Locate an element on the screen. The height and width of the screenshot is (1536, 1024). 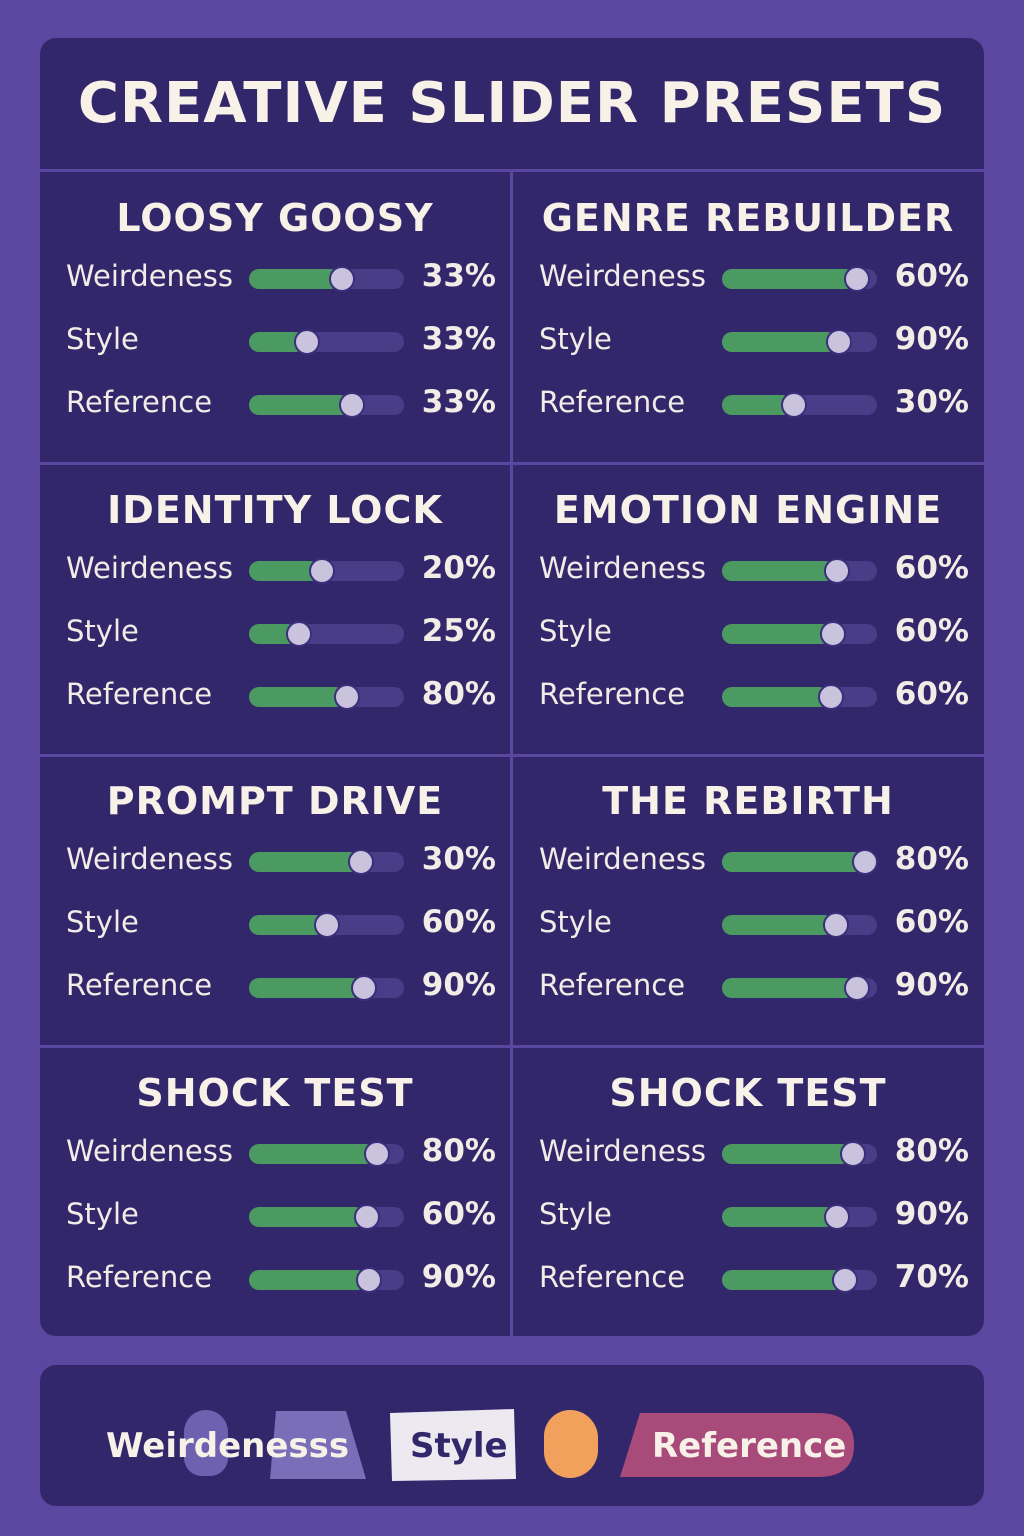
slider-value: 60% is located at coordinates (931, 922).